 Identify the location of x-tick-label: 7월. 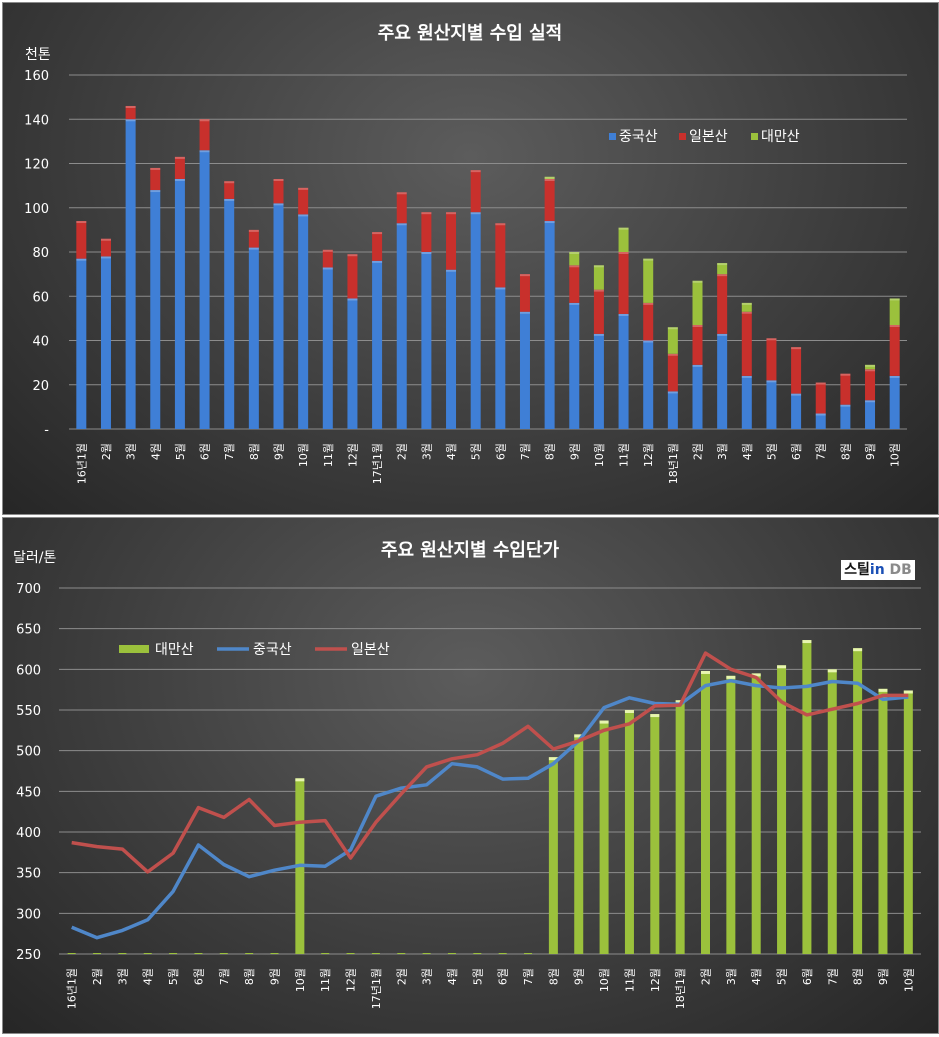
(832, 976).